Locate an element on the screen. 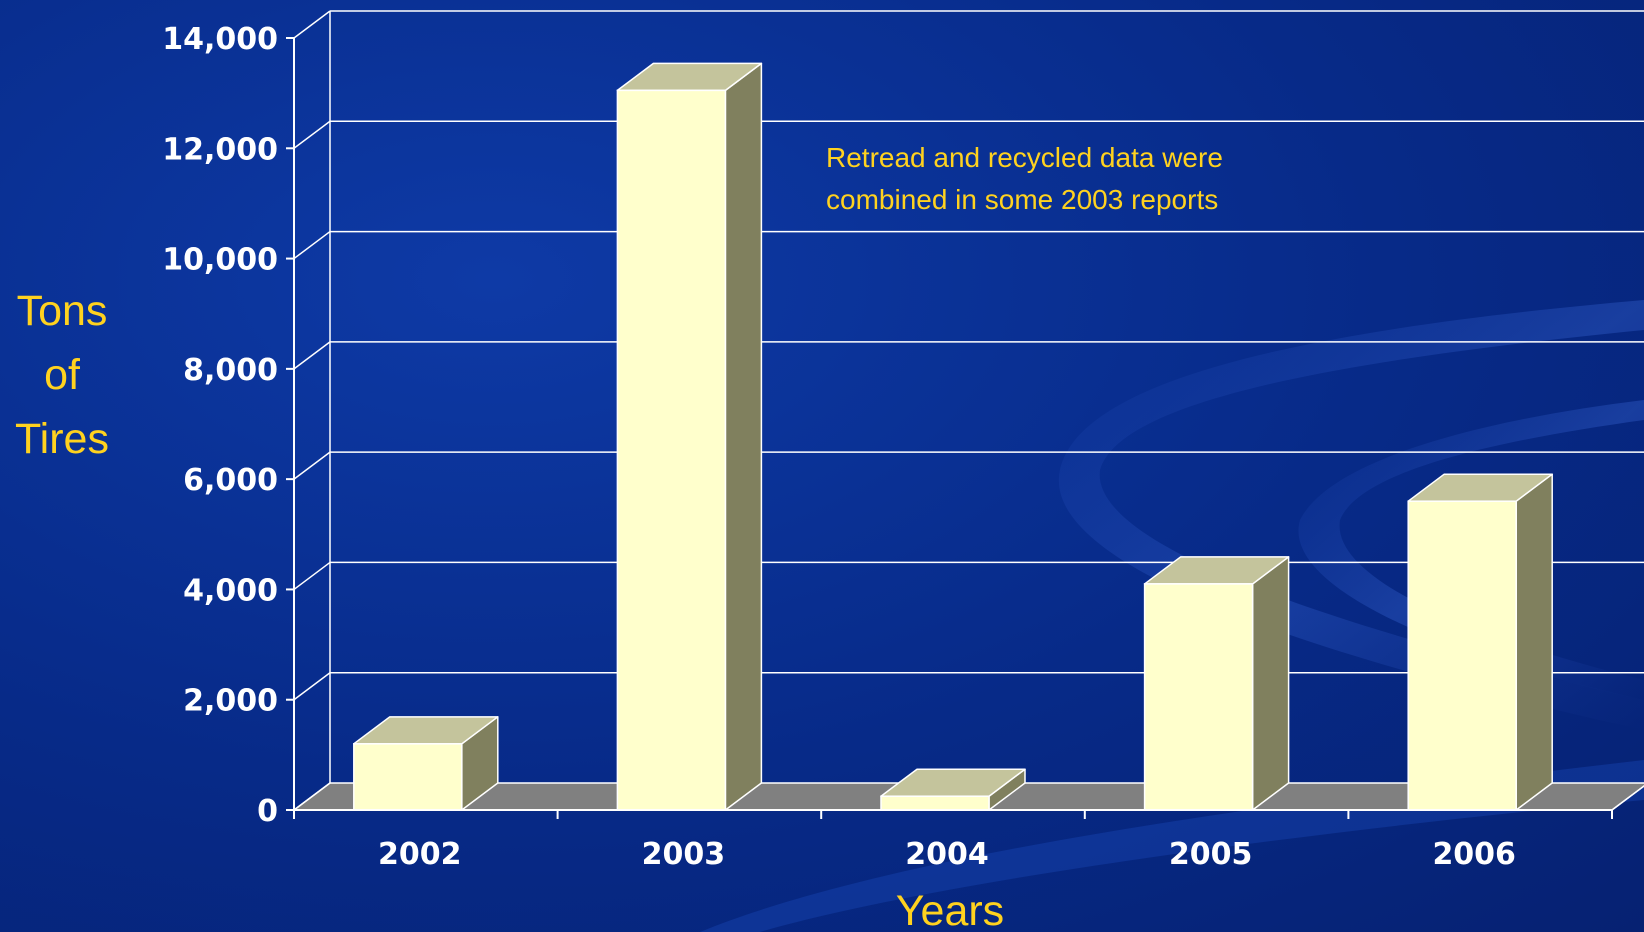 The image size is (1644, 932). y-tick-label-3: 6,000 is located at coordinates (230, 480).